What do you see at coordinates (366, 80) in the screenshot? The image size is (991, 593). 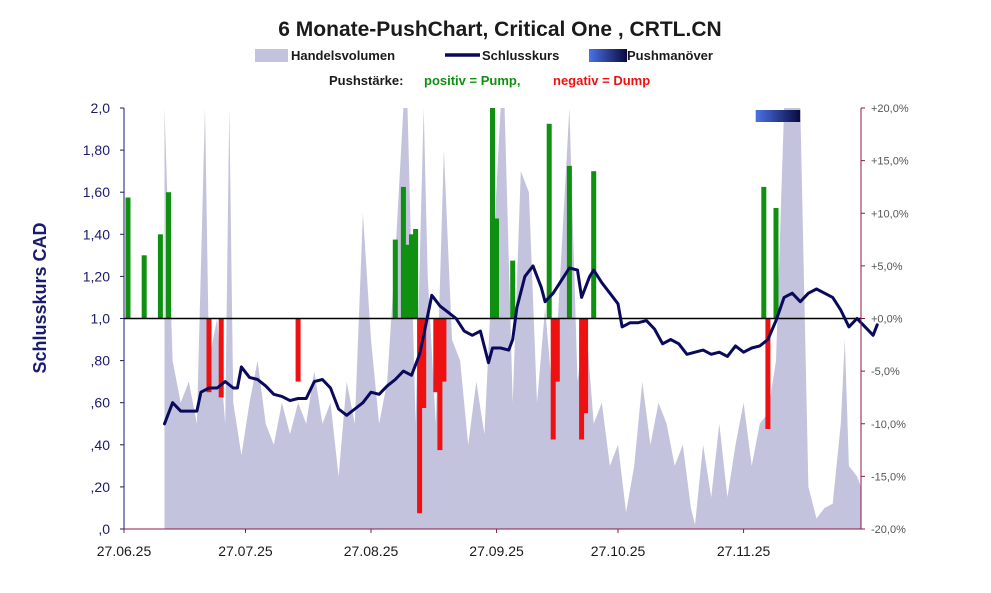 I see `push-legend-label: Pushstärke:` at bounding box center [366, 80].